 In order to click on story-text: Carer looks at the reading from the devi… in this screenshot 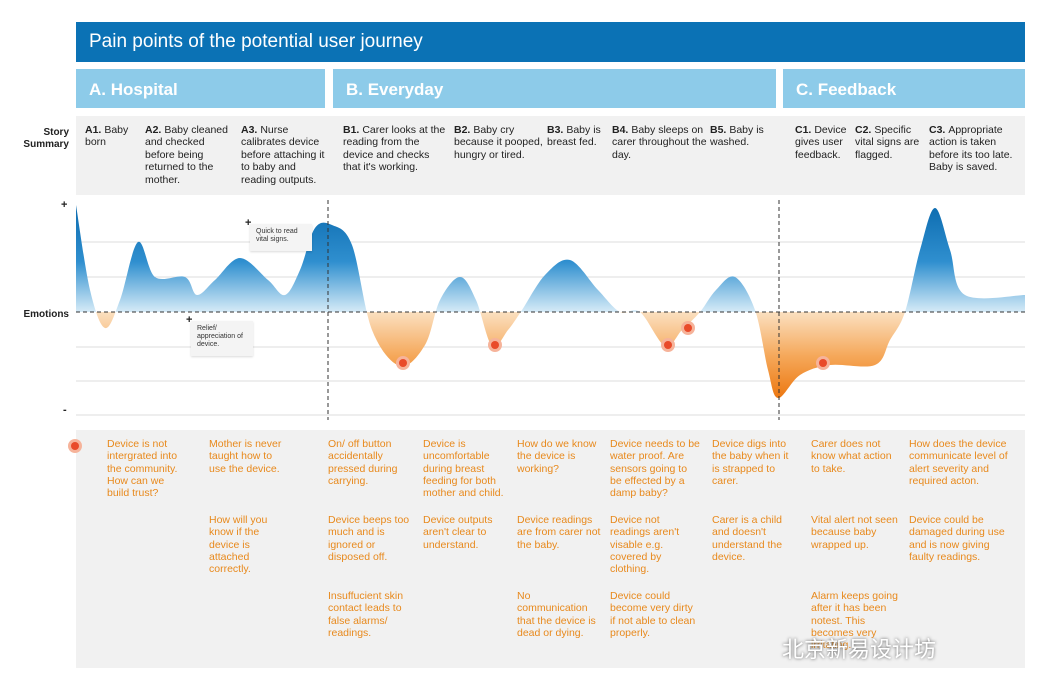, I will do `click(394, 149)`.